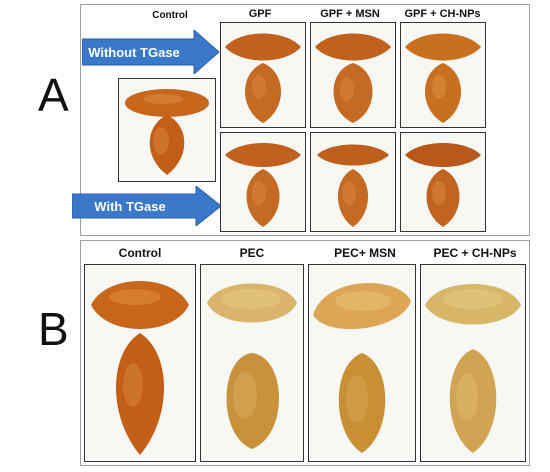 The width and height of the screenshot is (550, 472). I want to click on label-a-gpf-msn: GPF + MSN, so click(350, 14).